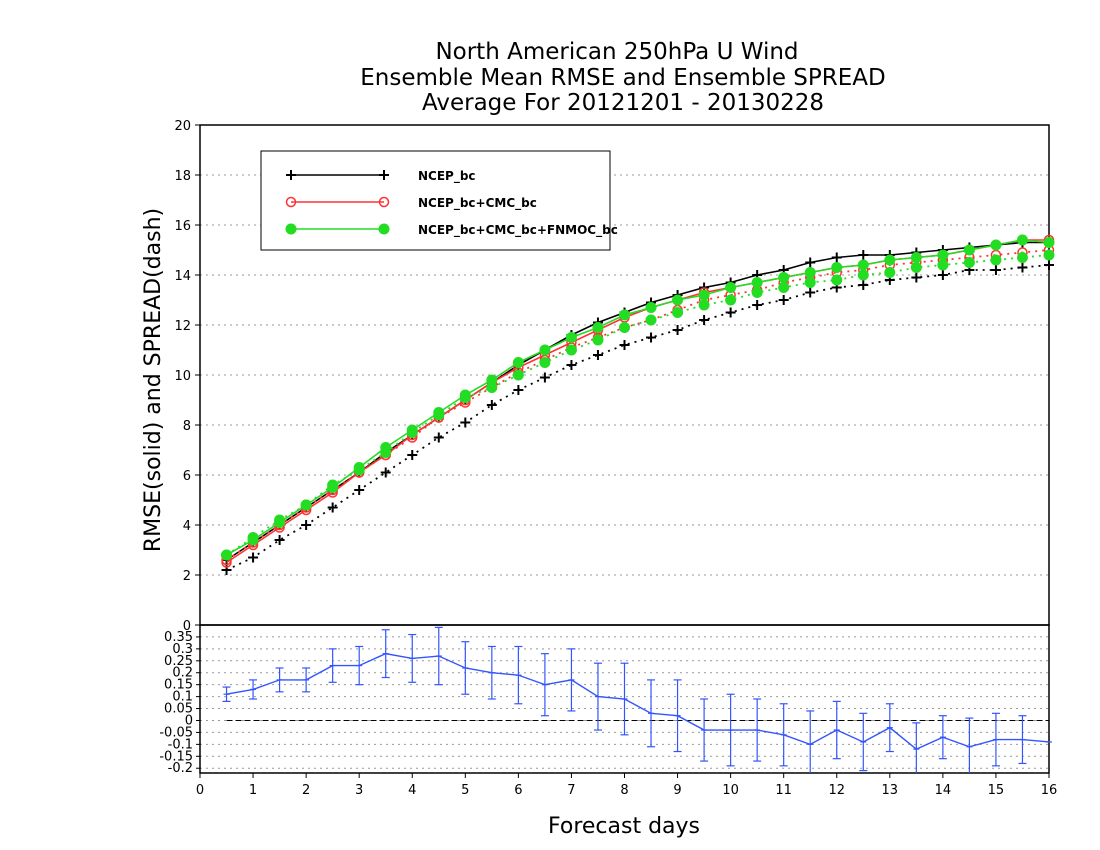 The width and height of the screenshot is (1100, 850). What do you see at coordinates (187, 526) in the screenshot?
I see `y-tick-label: 4` at bounding box center [187, 526].